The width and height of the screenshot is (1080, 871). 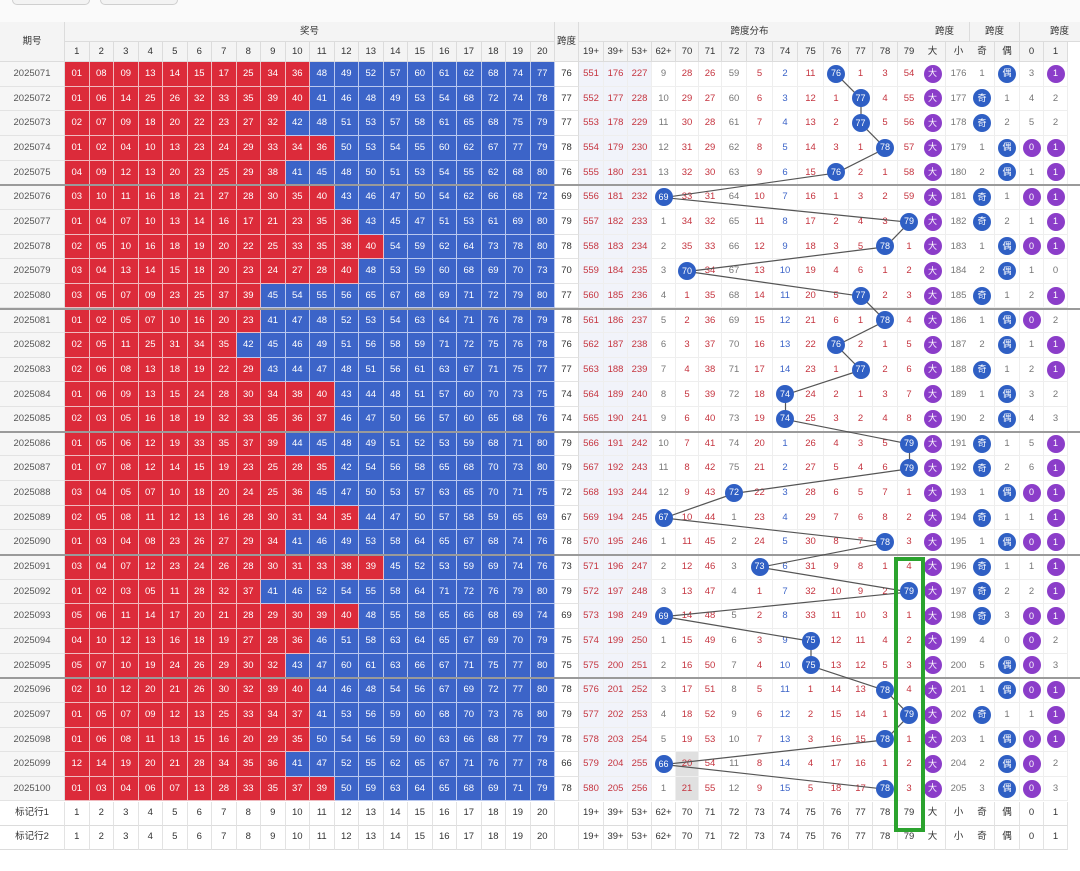 I want to click on big-small-cell: 179, so click(x=959, y=148).